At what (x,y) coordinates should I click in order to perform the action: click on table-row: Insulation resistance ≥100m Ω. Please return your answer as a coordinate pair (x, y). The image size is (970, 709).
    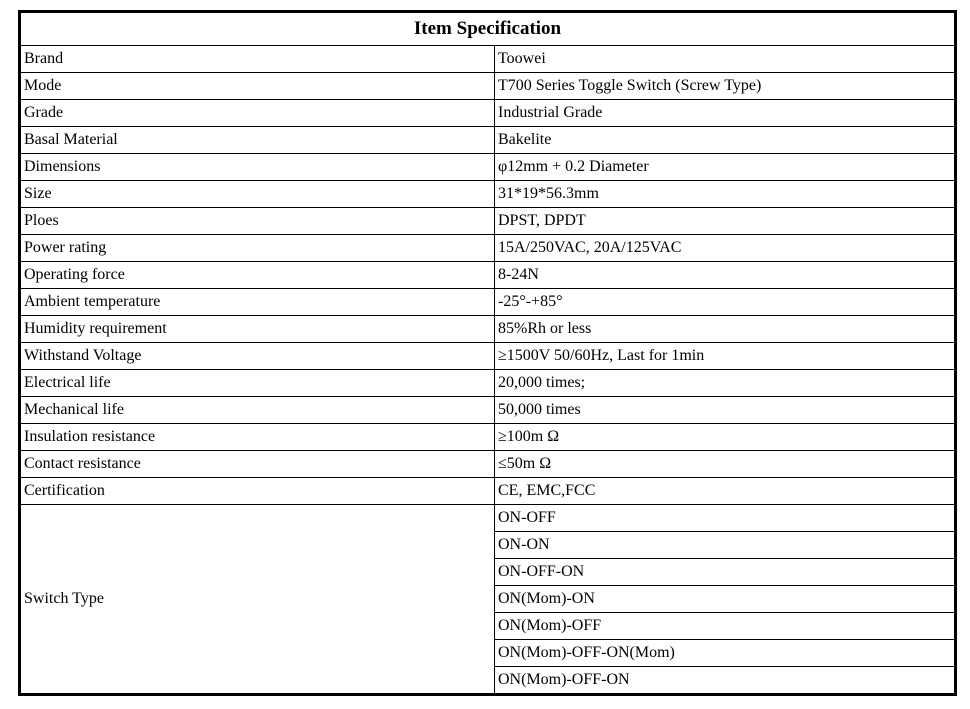
    Looking at the image, I should click on (488, 437).